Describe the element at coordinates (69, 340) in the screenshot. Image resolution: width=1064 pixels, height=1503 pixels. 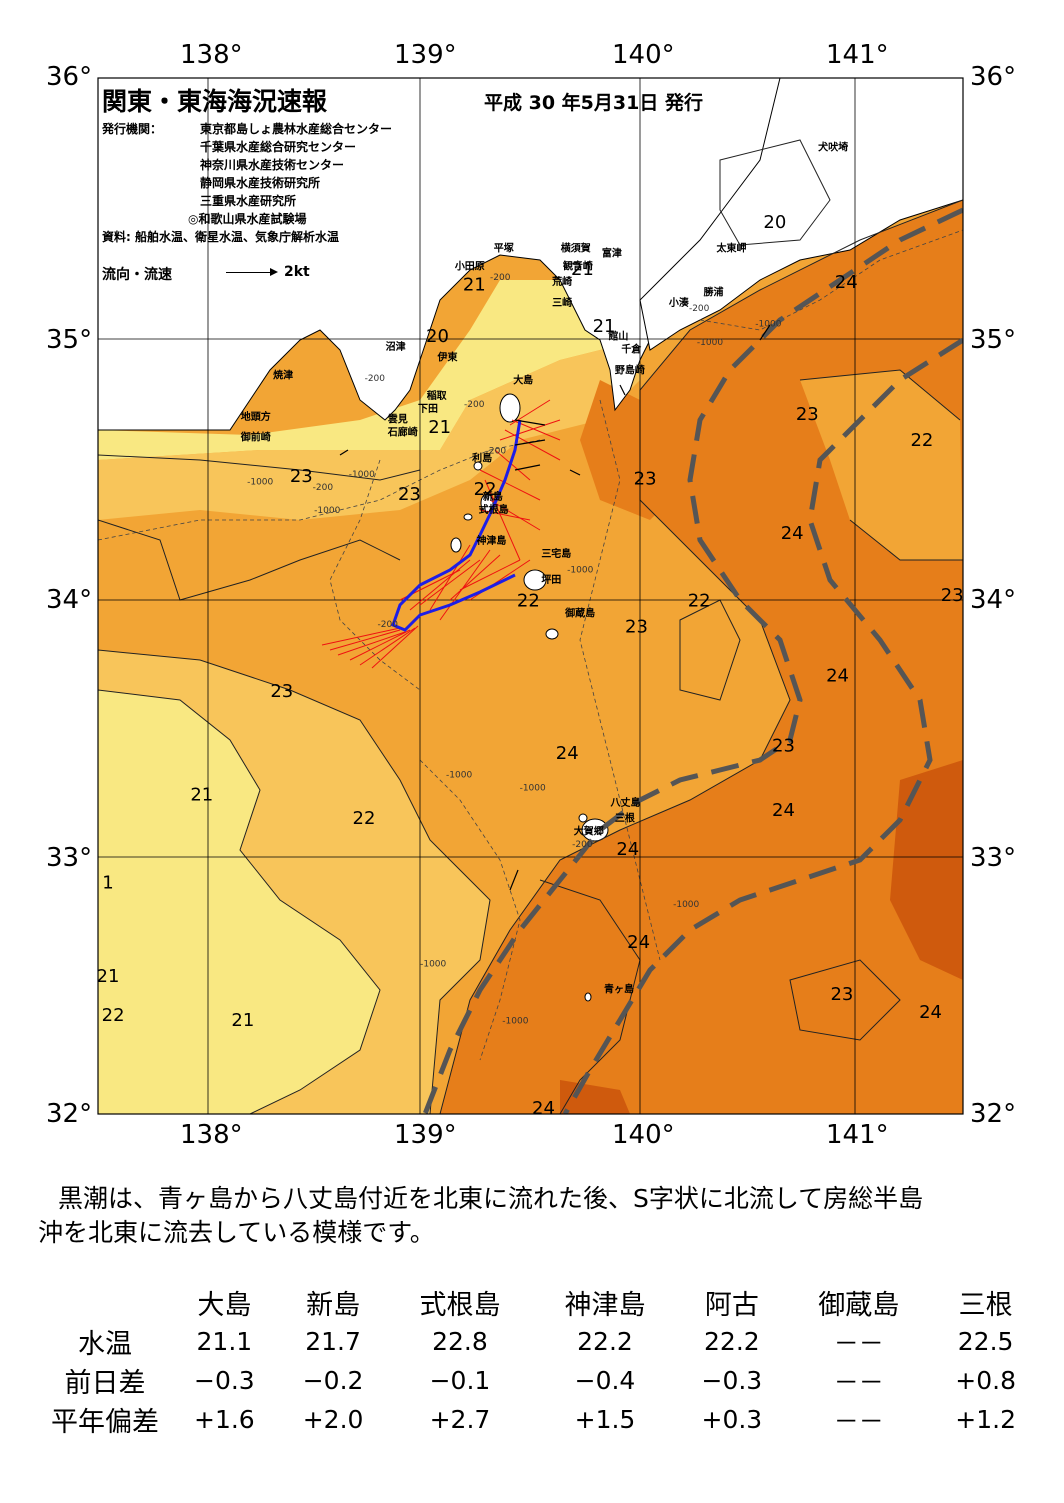
I see `lat-label-left: 35°` at that location.